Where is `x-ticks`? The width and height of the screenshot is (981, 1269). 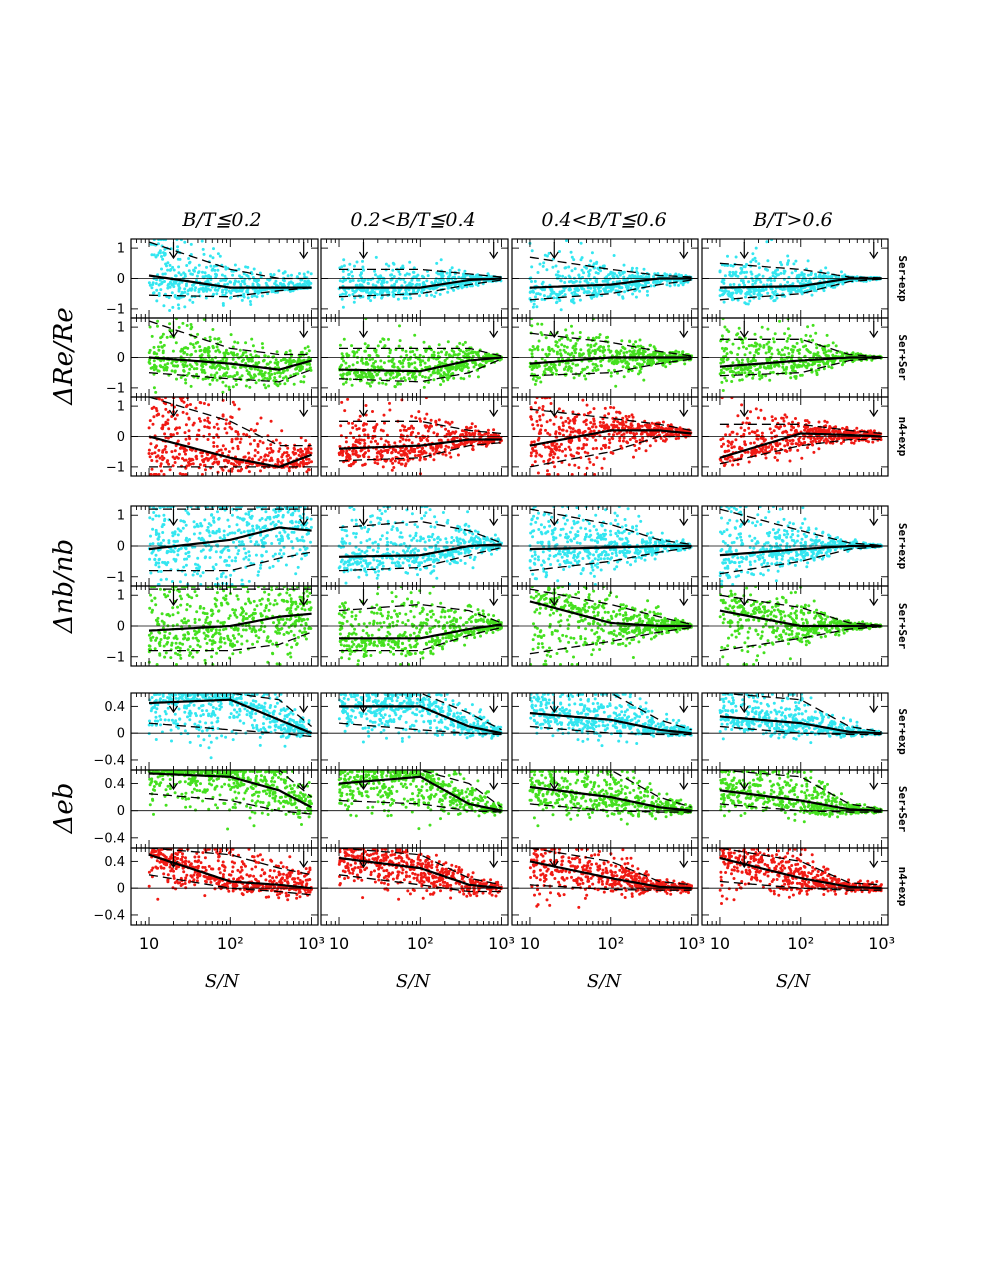 x-ticks is located at coordinates (224, 357).